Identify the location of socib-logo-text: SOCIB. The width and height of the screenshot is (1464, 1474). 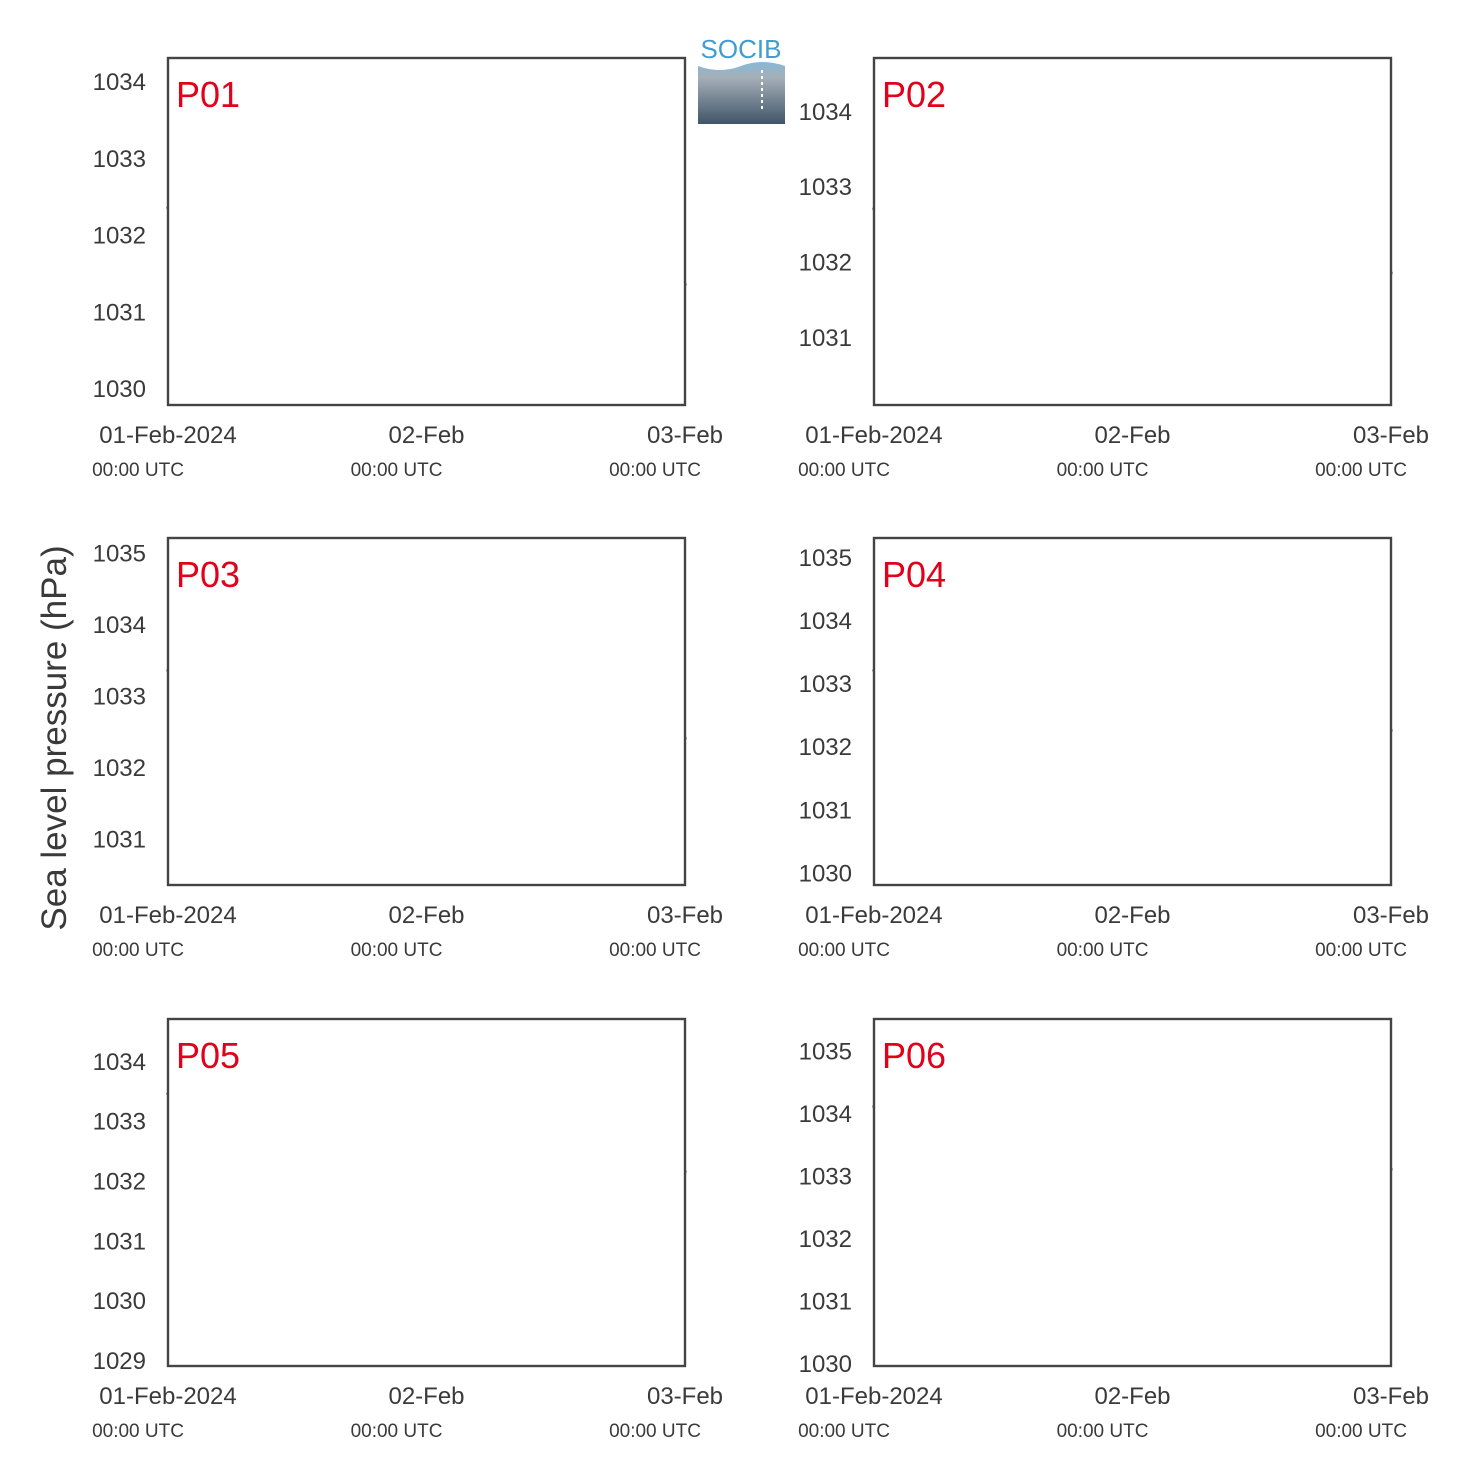
(741, 49).